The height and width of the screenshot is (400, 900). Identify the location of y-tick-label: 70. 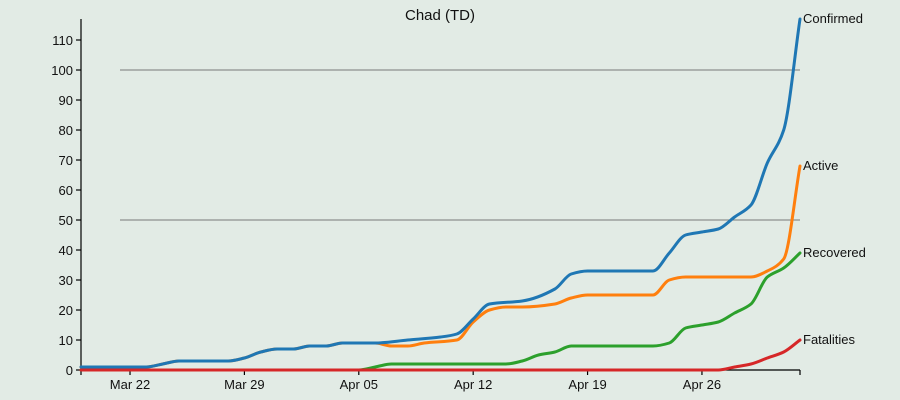
(66, 160).